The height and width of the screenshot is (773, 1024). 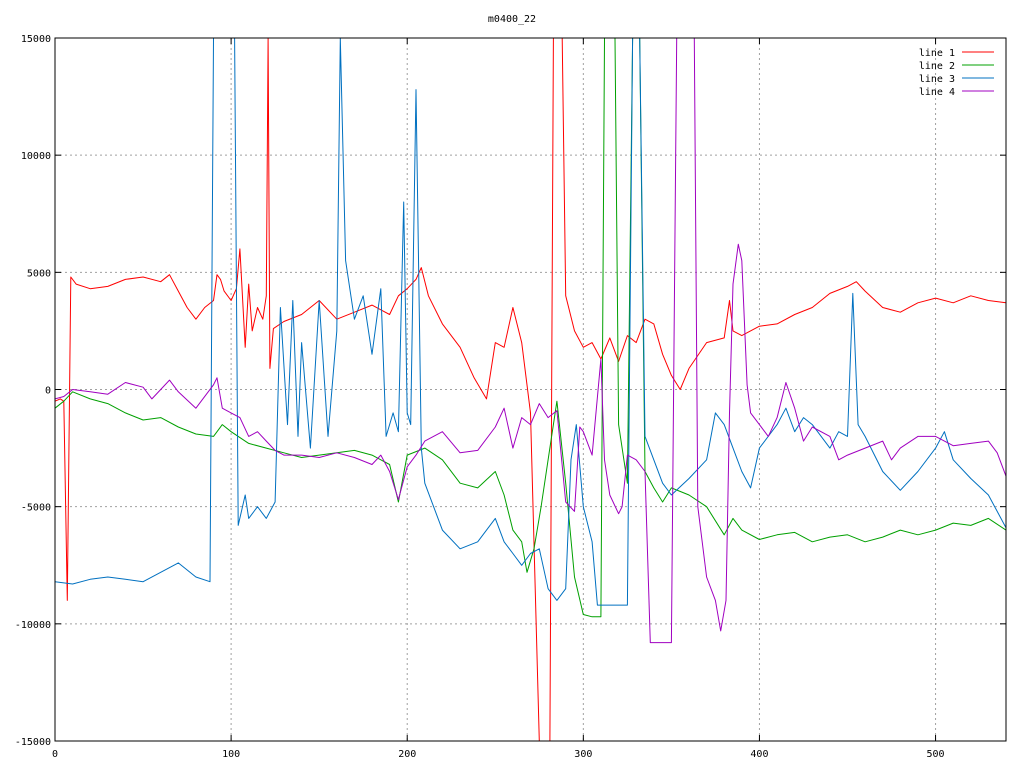 I want to click on x-tick-label: 100, so click(x=231, y=754).